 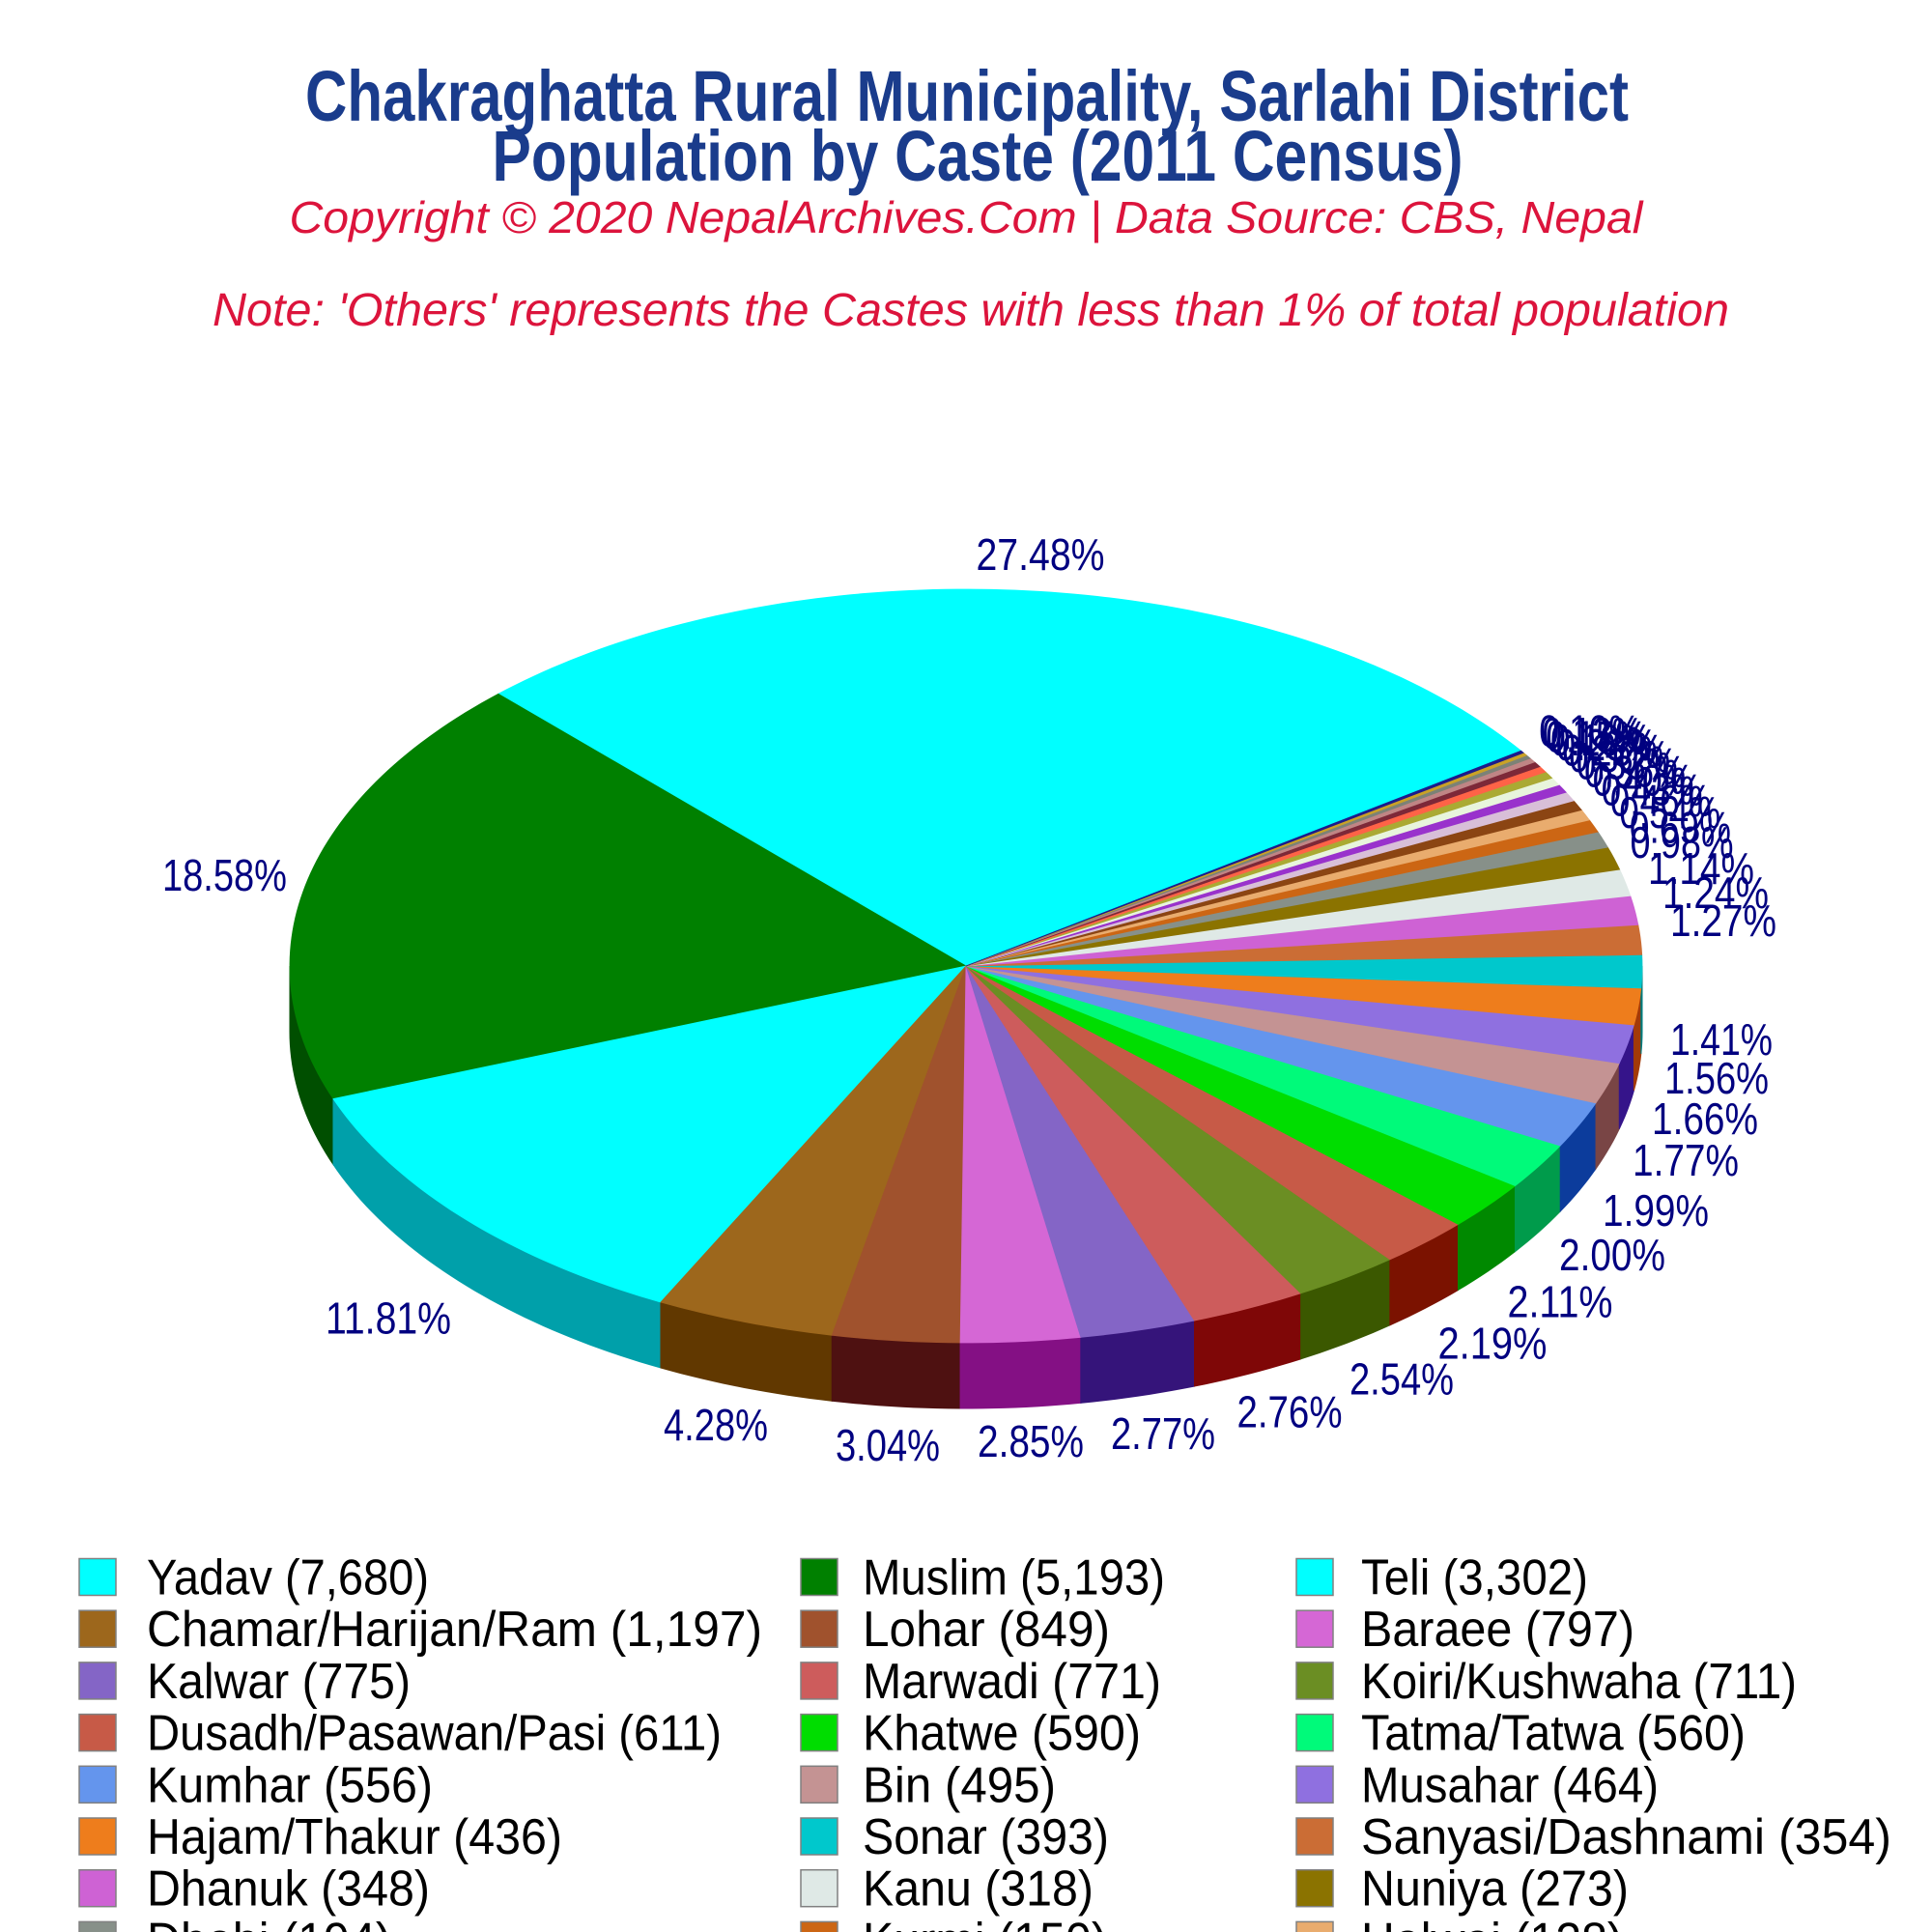 What do you see at coordinates (888, 1445) in the screenshot?
I see `svg-text: 3.04%` at bounding box center [888, 1445].